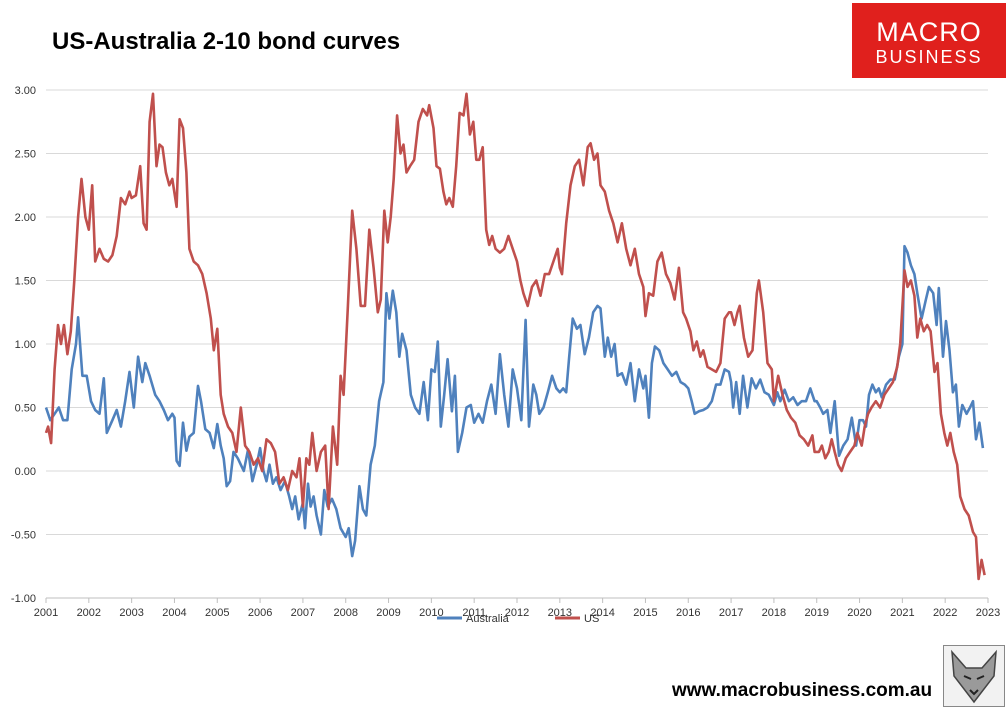  Describe the element at coordinates (945, 613) in the screenshot. I see `x-tick-label: 2022` at that location.